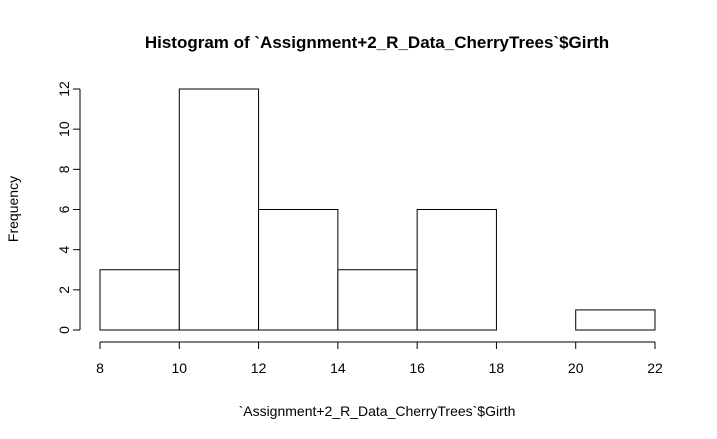 Image resolution: width=717 pixels, height=439 pixels. Describe the element at coordinates (497, 368) in the screenshot. I see `x-tick-label: 18` at that location.